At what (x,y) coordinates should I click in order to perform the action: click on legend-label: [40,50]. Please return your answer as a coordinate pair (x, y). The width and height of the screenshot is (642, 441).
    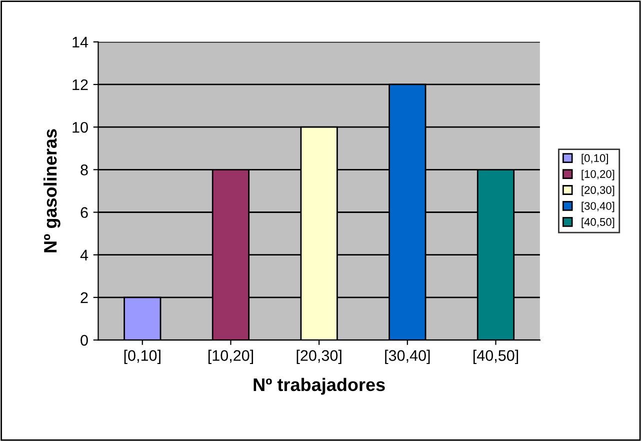
    Looking at the image, I should click on (598, 223).